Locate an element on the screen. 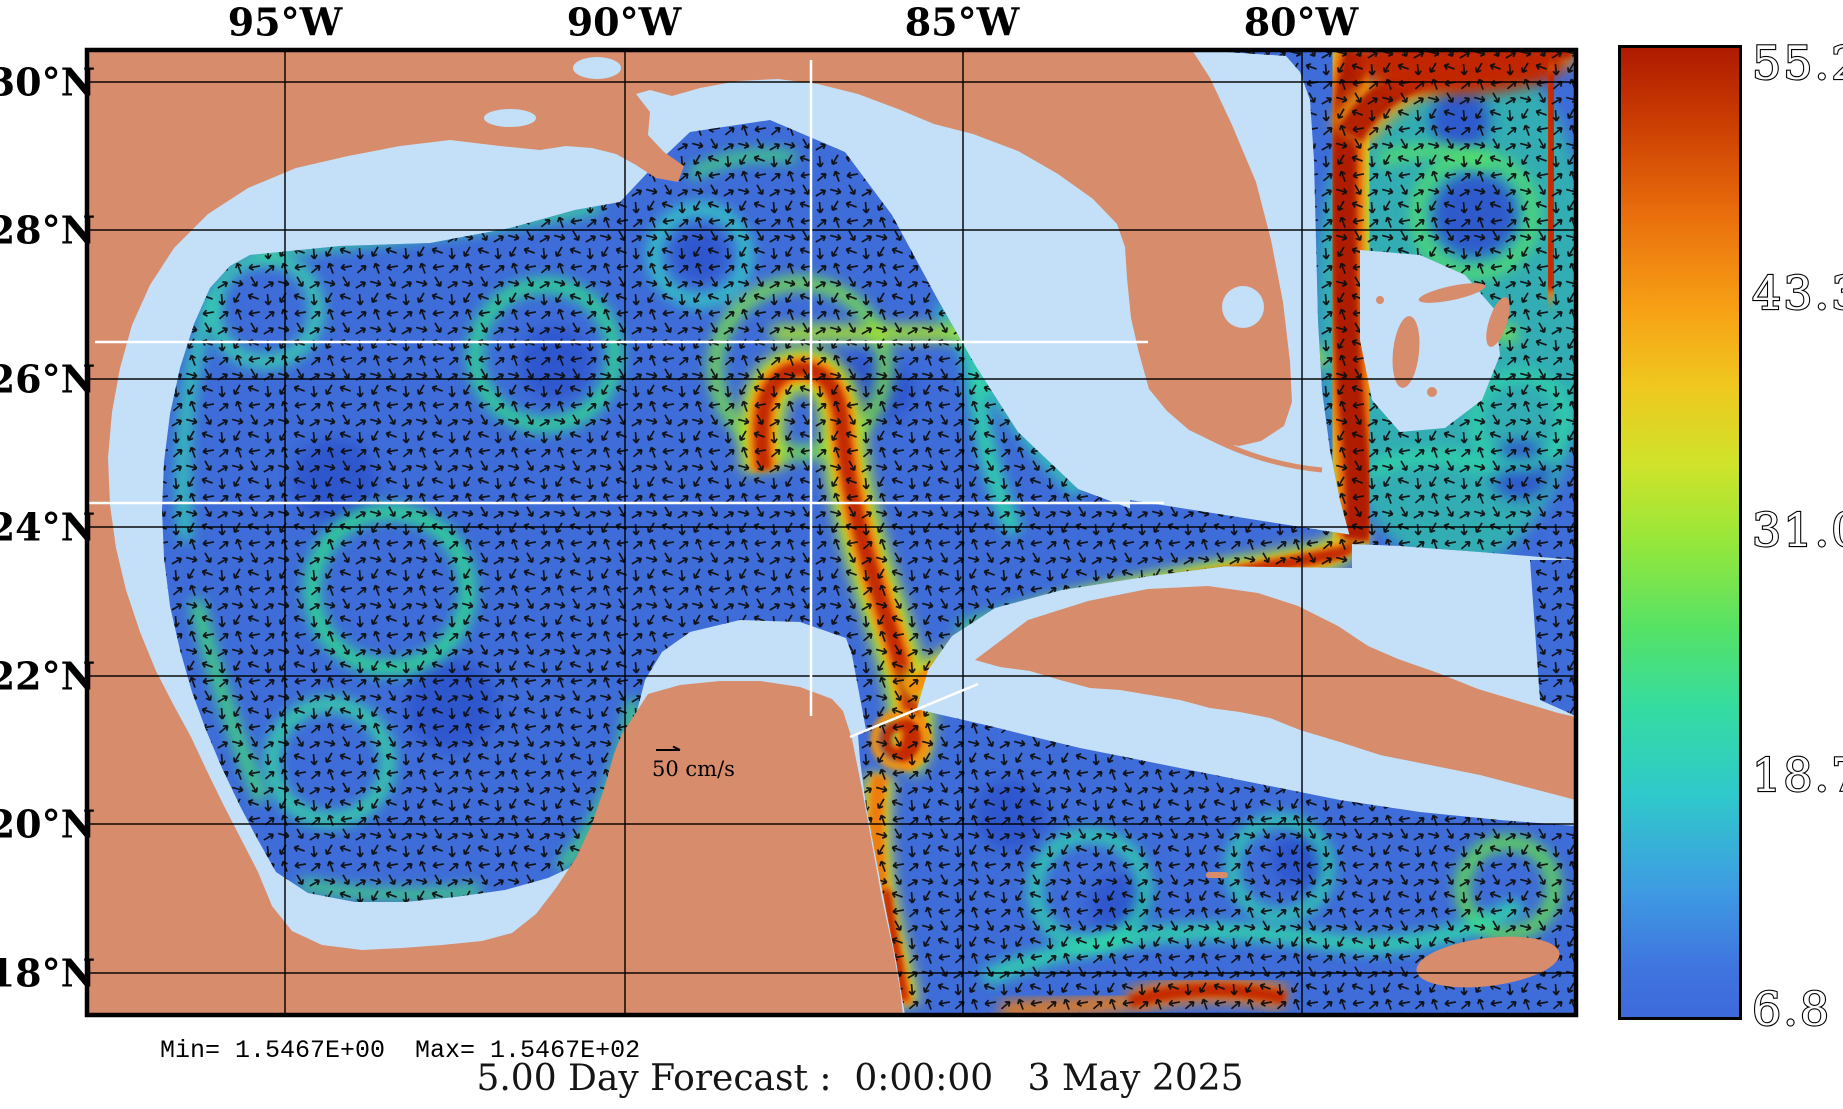 This screenshot has width=1843, height=1109. x-axis-label-90w: 90°W is located at coordinates (624, 22).